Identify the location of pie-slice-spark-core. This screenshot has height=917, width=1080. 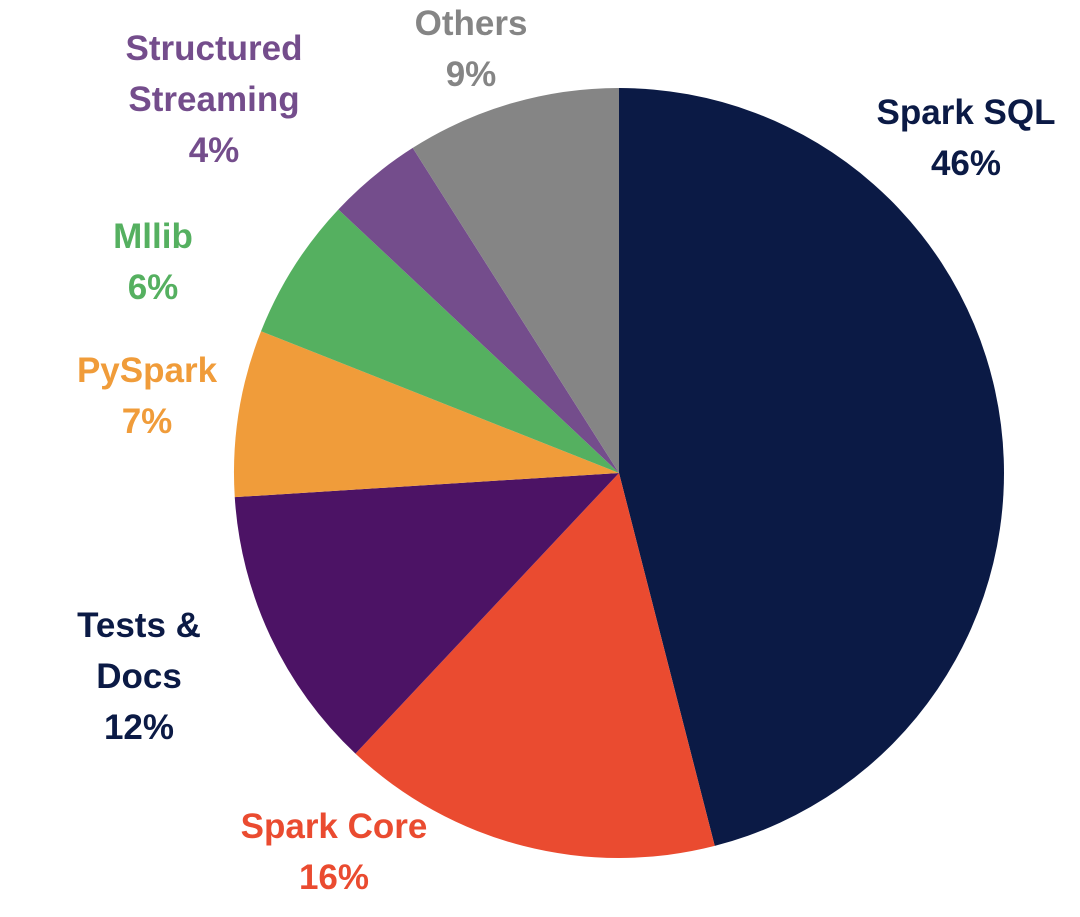
(535, 665).